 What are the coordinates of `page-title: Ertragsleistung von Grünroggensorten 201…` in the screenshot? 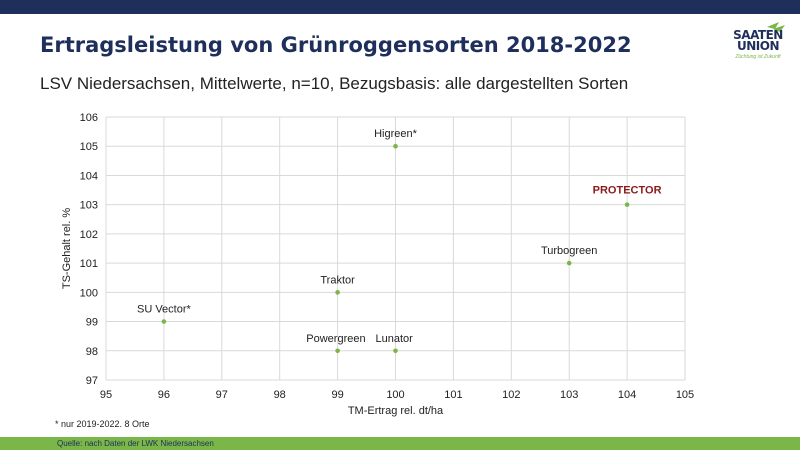 It's located at (336, 45).